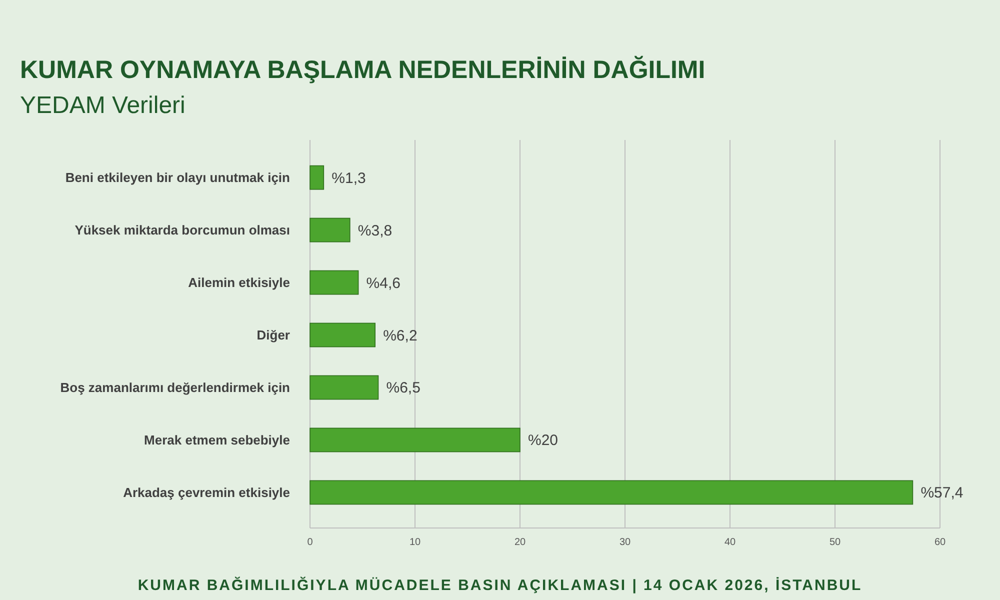  I want to click on y-tick-label: Arkadaş çevremin etkisiyle, so click(206, 492).